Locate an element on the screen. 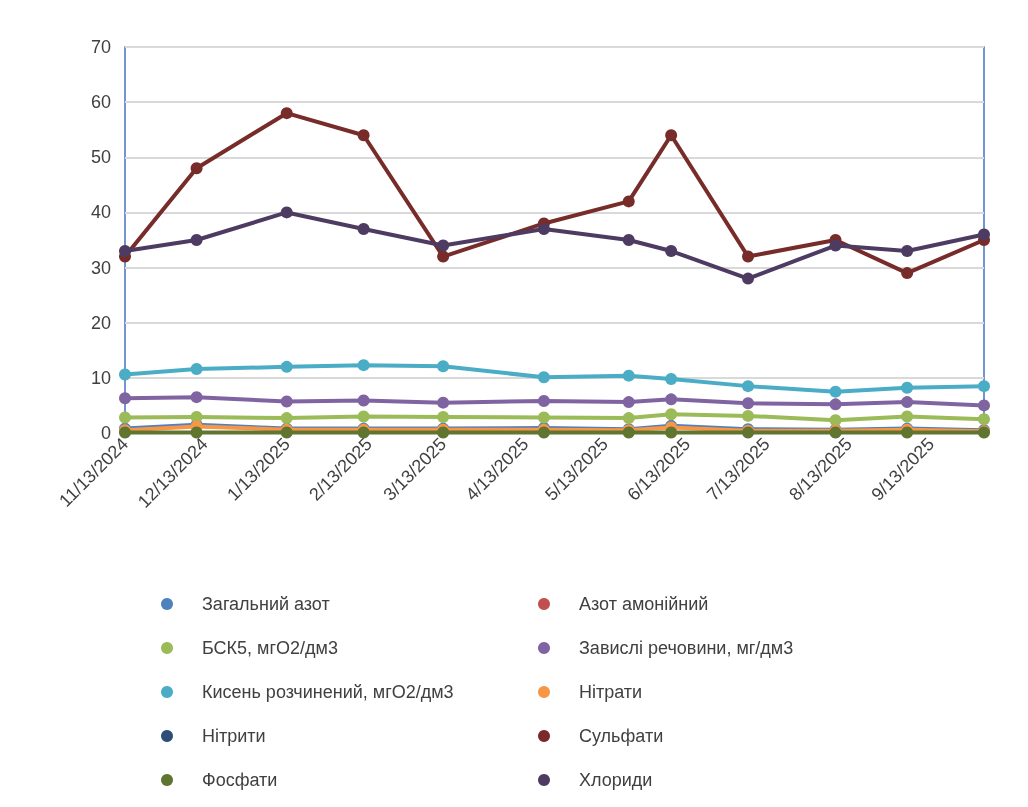 This screenshot has height=807, width=1028. y-tick-label: 40 is located at coordinates (100, 212).